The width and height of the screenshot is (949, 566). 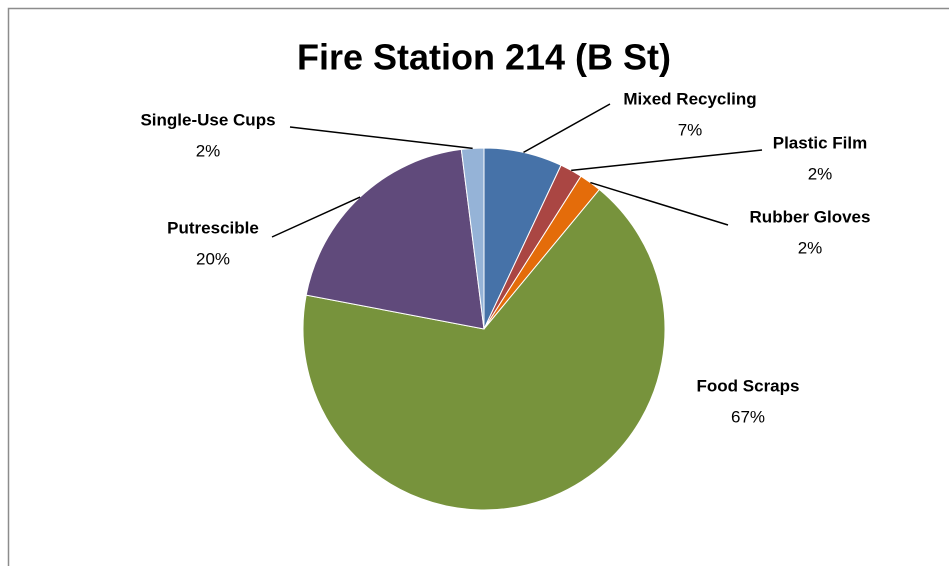 I want to click on data-label-value: 7%, so click(x=690, y=129).